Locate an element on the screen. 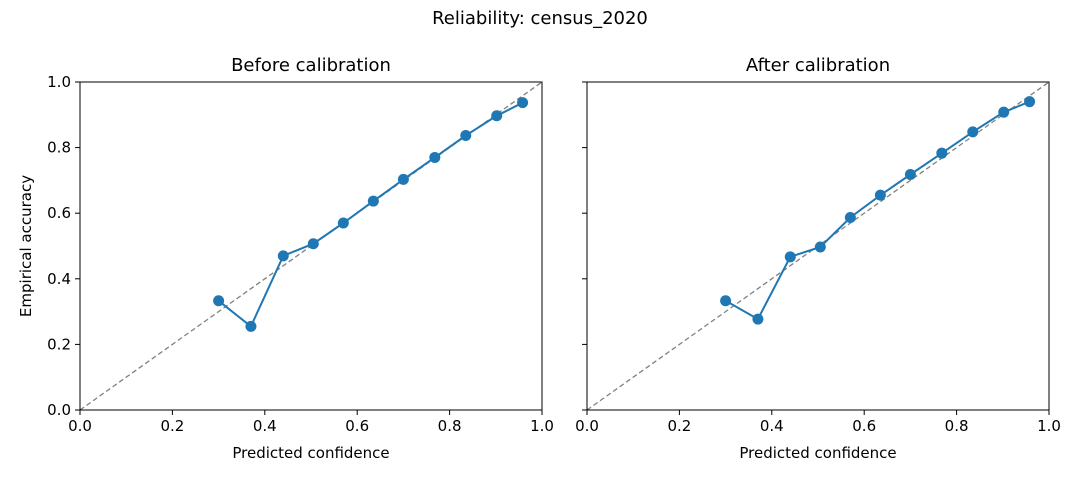 The height and width of the screenshot is (480, 1080). y-tick-label: 1.0 is located at coordinates (59, 82).